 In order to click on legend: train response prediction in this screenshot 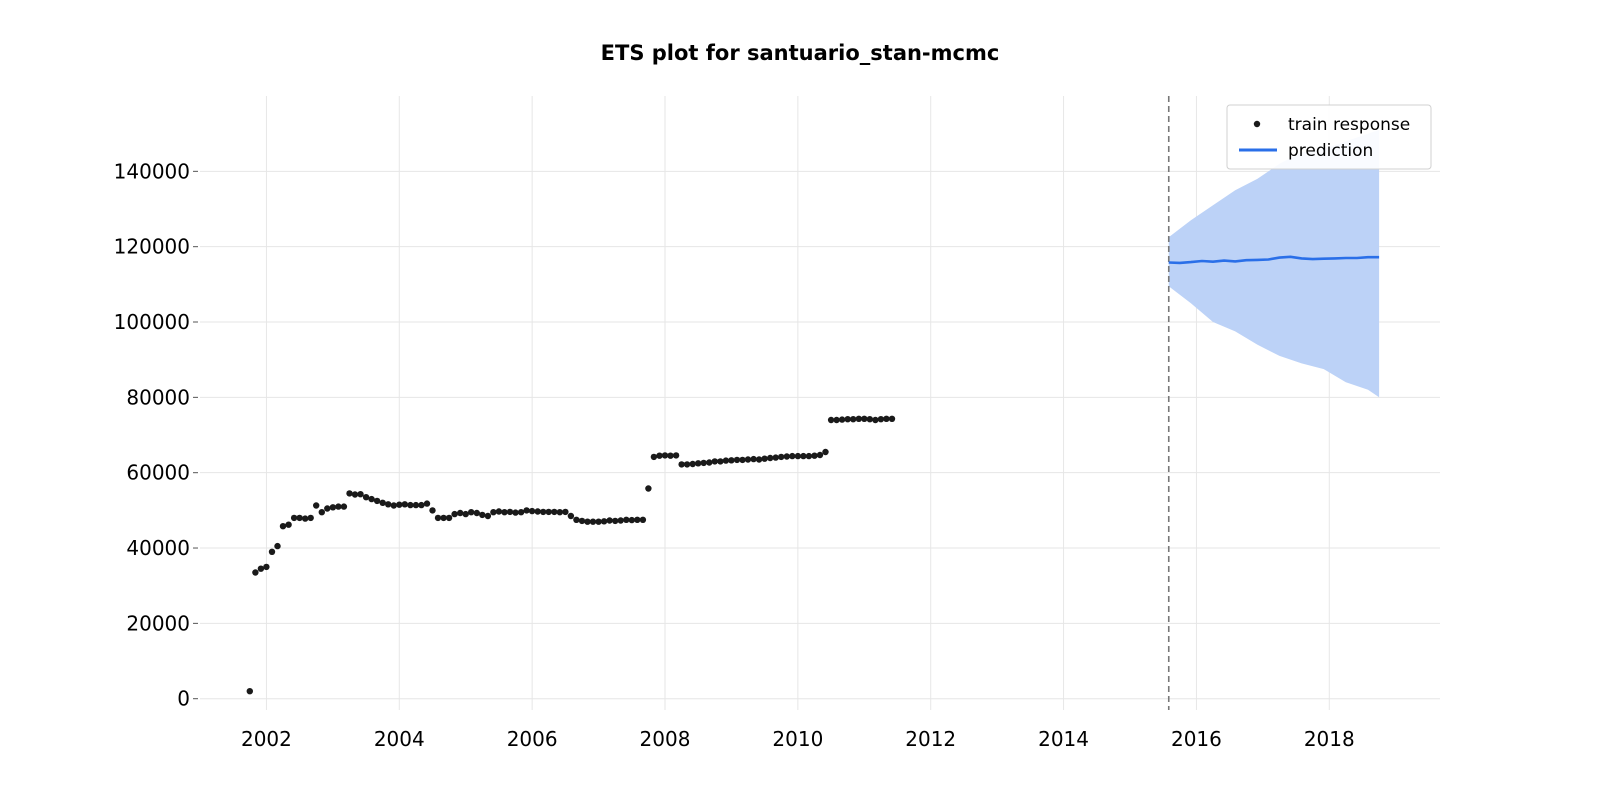, I will do `click(1329, 137)`.